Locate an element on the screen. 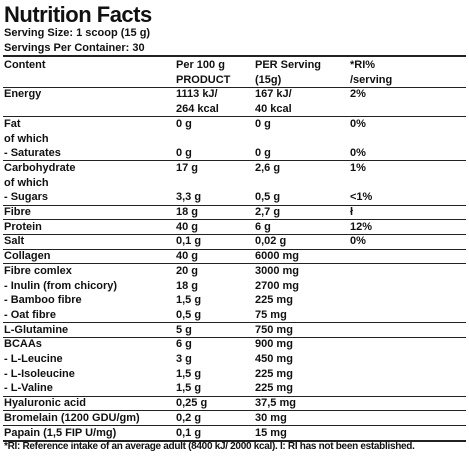 The image size is (469, 461). row-label: Protein is located at coordinates (23, 226).